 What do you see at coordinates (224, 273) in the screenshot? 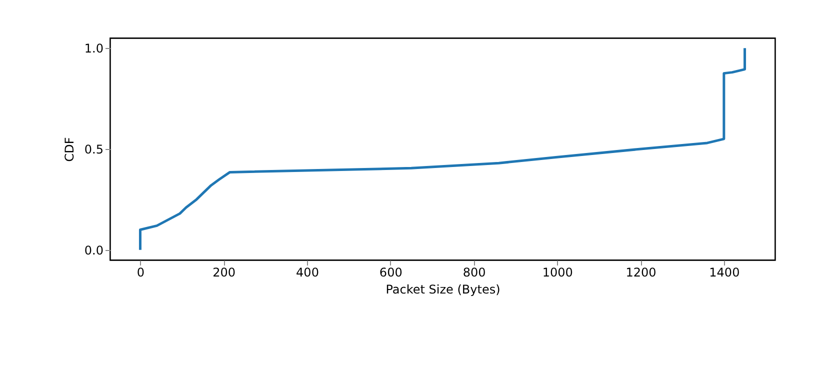
I see `x-tick-label: 200` at bounding box center [224, 273].